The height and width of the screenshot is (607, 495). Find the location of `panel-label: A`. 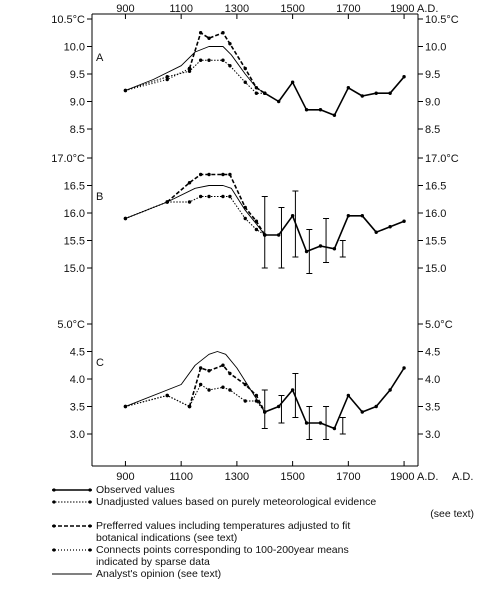

panel-label: A is located at coordinates (100, 58).